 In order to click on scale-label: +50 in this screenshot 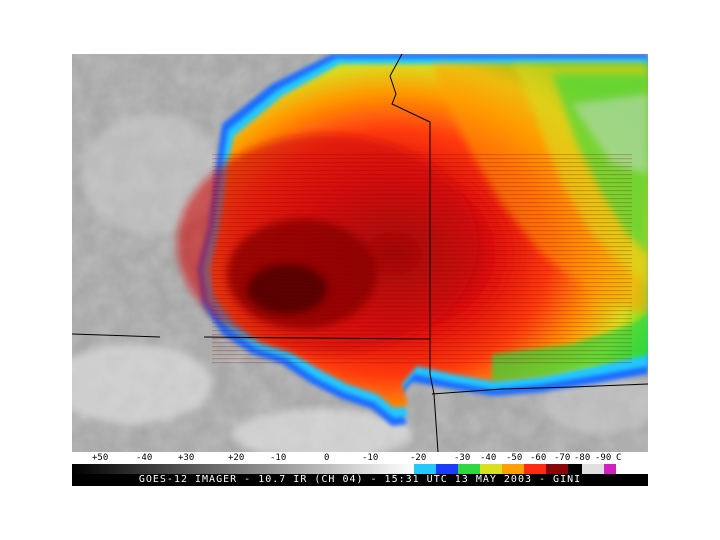, I will do `click(100, 458)`.